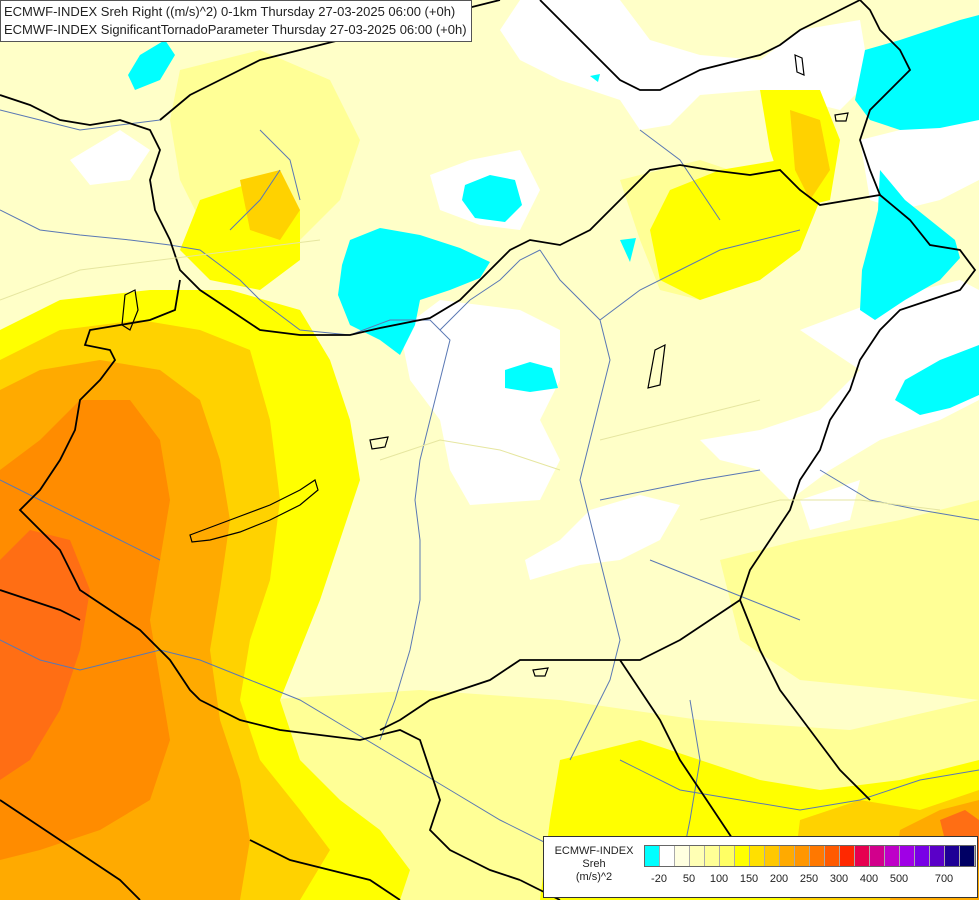 The width and height of the screenshot is (979, 900). Describe the element at coordinates (839, 879) in the screenshot. I see `legend-tick-label: 300` at that location.